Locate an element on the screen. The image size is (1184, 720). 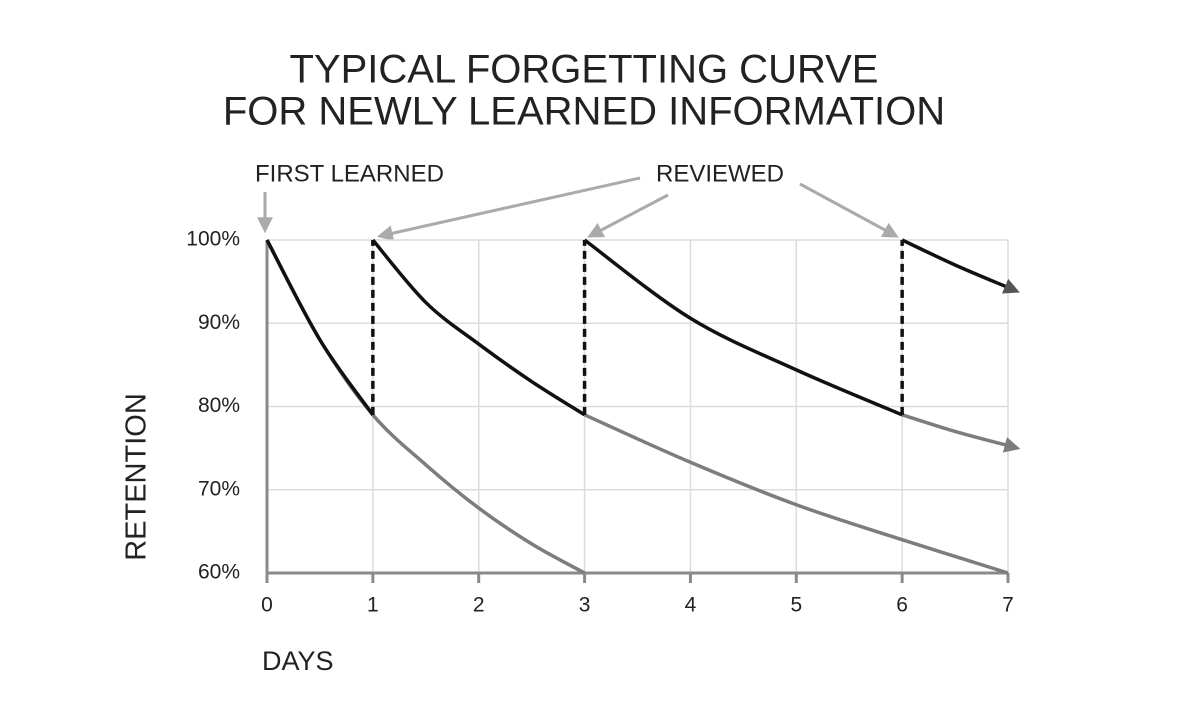
x-tick-label: 4 is located at coordinates (691, 605).